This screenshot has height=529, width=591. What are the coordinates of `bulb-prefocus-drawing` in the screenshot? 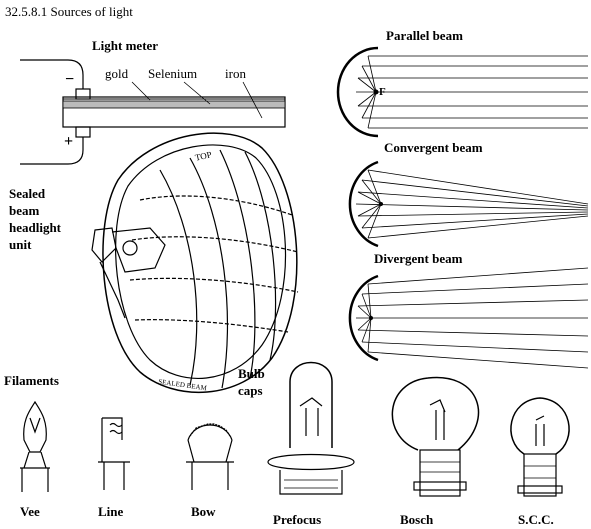 It's located at (311, 428).